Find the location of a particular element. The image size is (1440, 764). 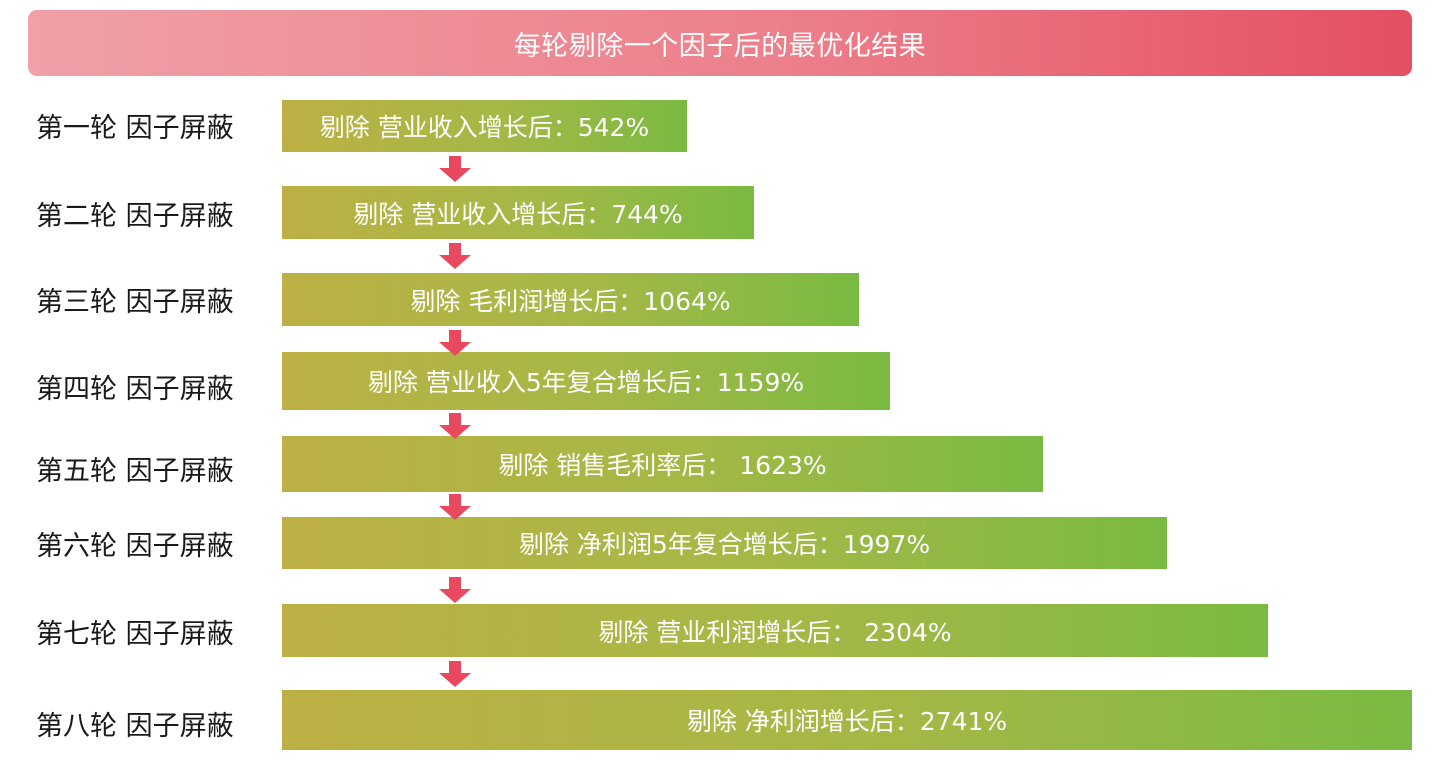

round-label-6: 第六轮 因子屏蔽 is located at coordinates (135, 546).